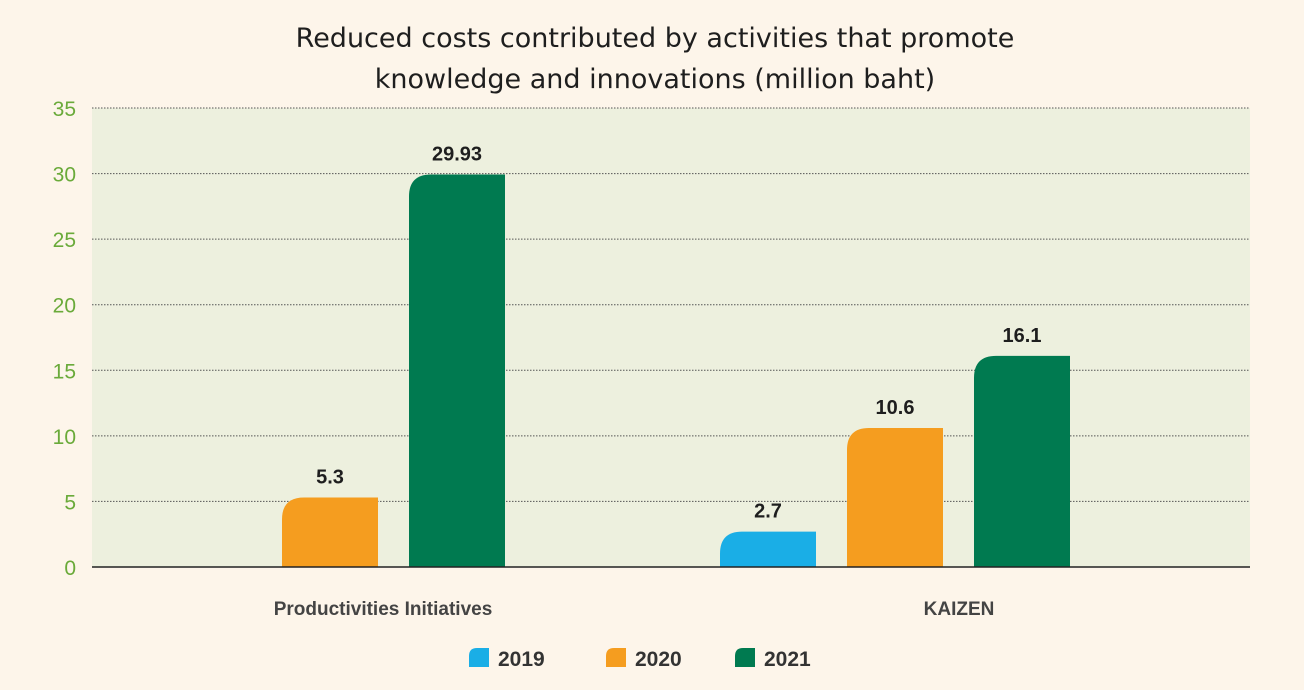  What do you see at coordinates (787, 659) in the screenshot?
I see `legend-label-2021: 2021` at bounding box center [787, 659].